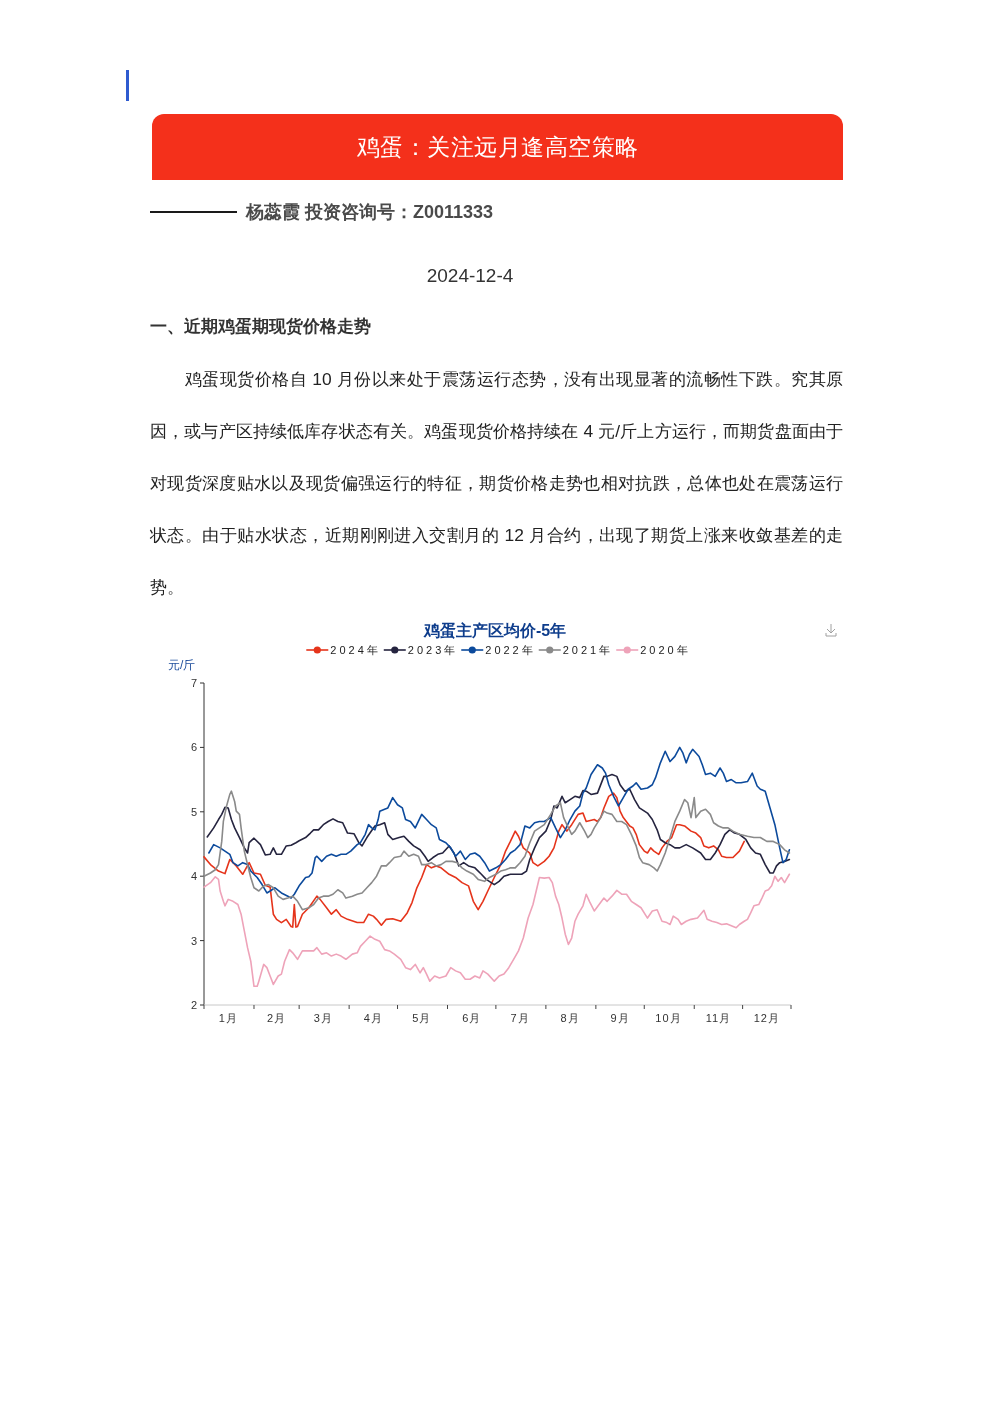  What do you see at coordinates (433, 650) in the screenshot?
I see `legend-label: 2023年` at bounding box center [433, 650].